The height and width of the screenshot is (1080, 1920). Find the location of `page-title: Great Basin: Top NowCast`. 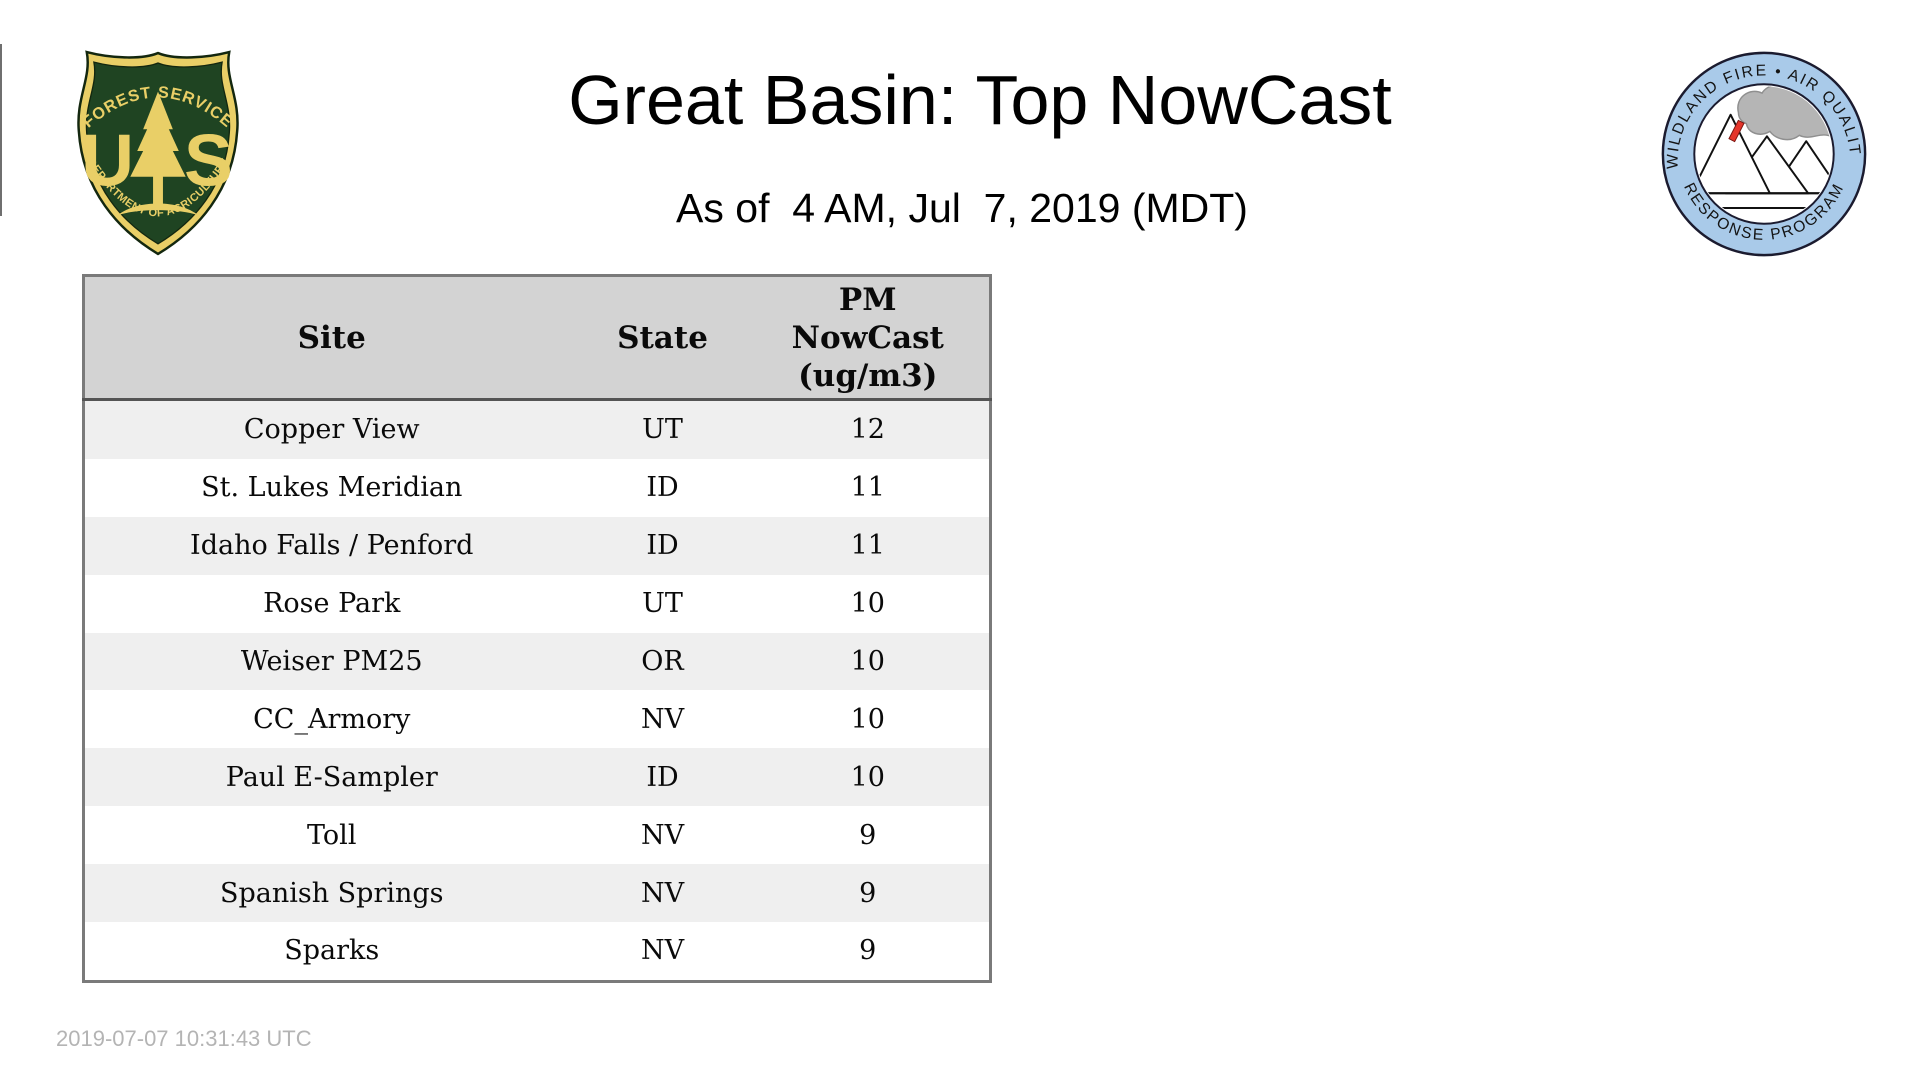

page-title: Great Basin: Top NowCast is located at coordinates (980, 100).